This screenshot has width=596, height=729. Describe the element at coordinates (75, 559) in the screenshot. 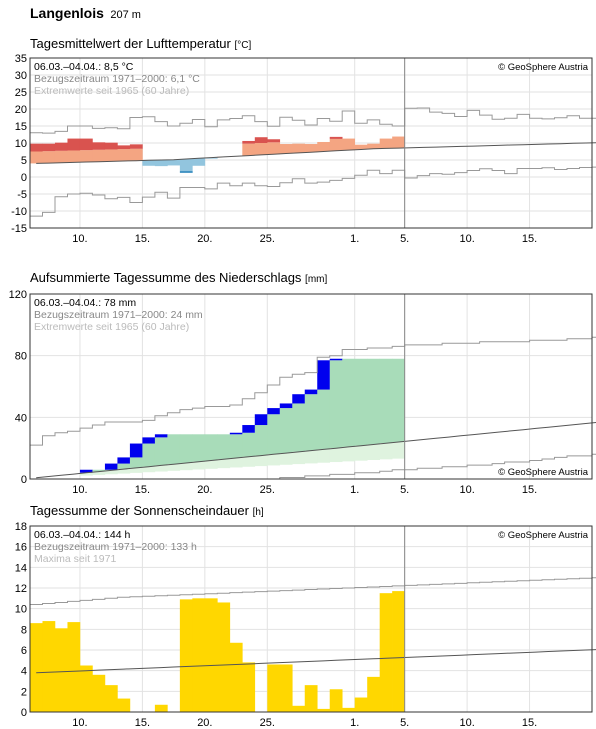

I see `info-line-3: Maxima seit 1971` at that location.